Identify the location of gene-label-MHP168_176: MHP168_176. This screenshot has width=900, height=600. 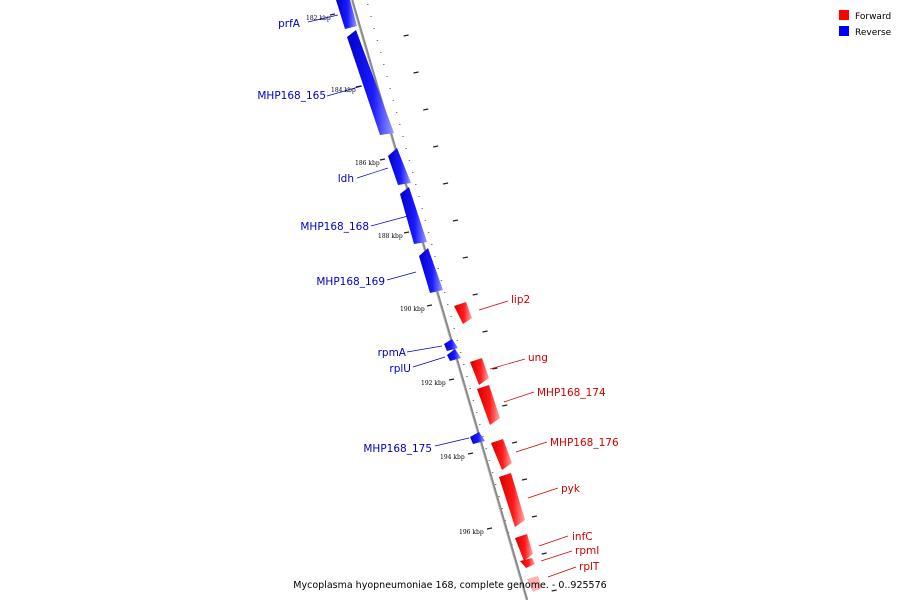
(584, 443).